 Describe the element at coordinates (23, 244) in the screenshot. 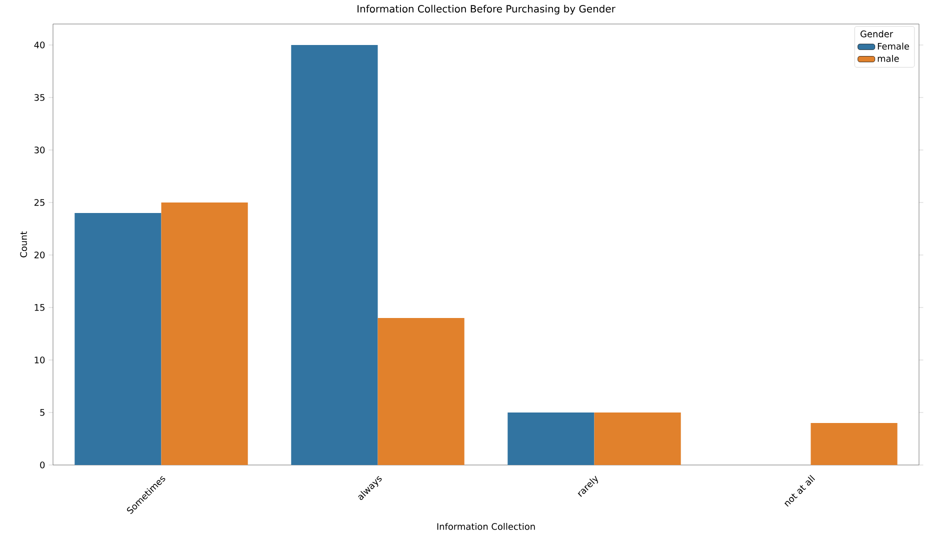

I see `y-axis-title: Count` at that location.